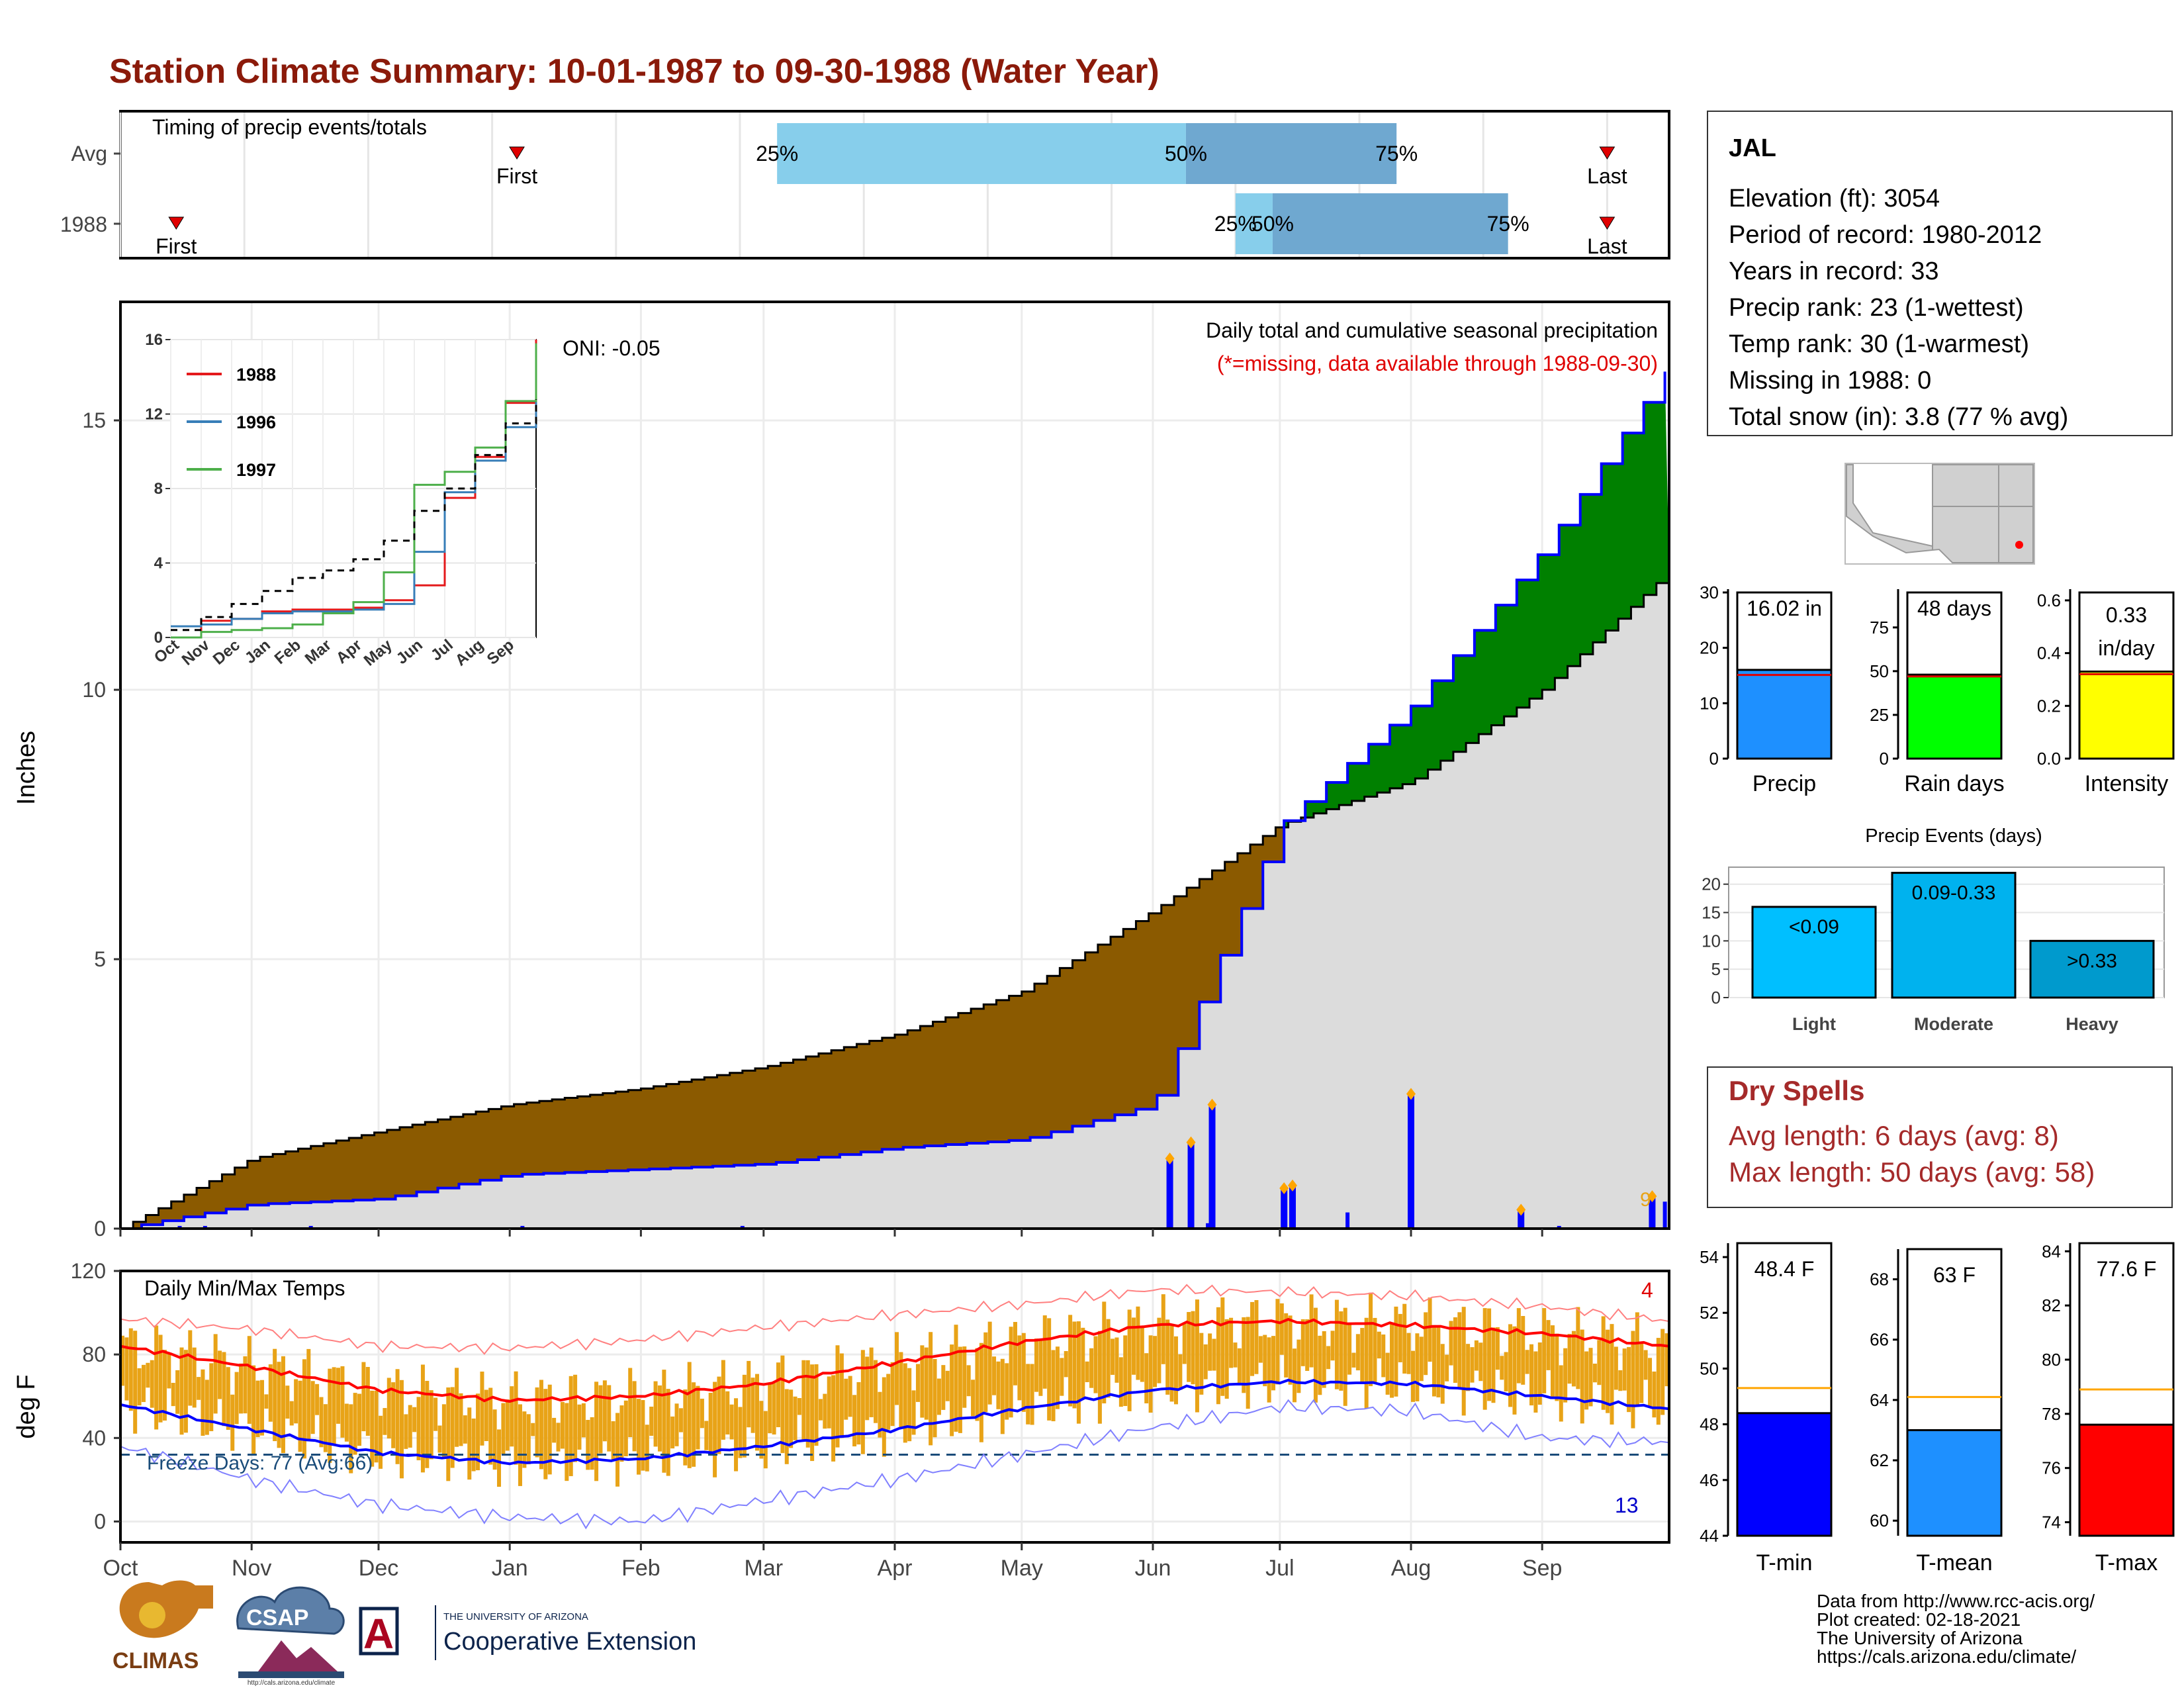 The height and width of the screenshot is (1688, 2184). Describe the element at coordinates (1814, 927) in the screenshot. I see `events-bar-label: <0.09` at that location.